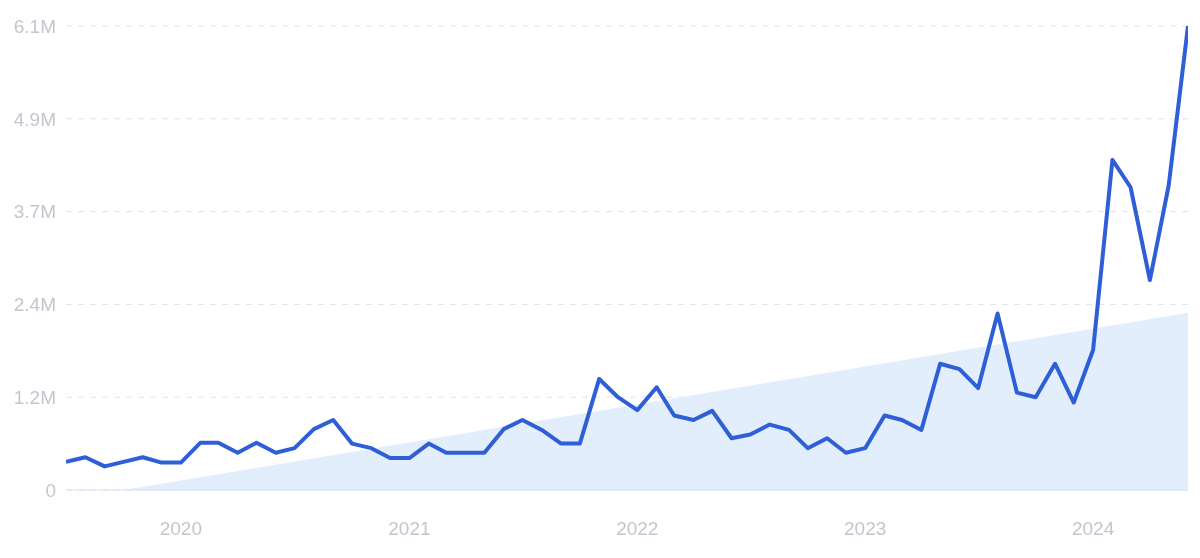 This screenshot has height=558, width=1200. What do you see at coordinates (865, 529) in the screenshot?
I see `x-tick-label: 2023` at bounding box center [865, 529].